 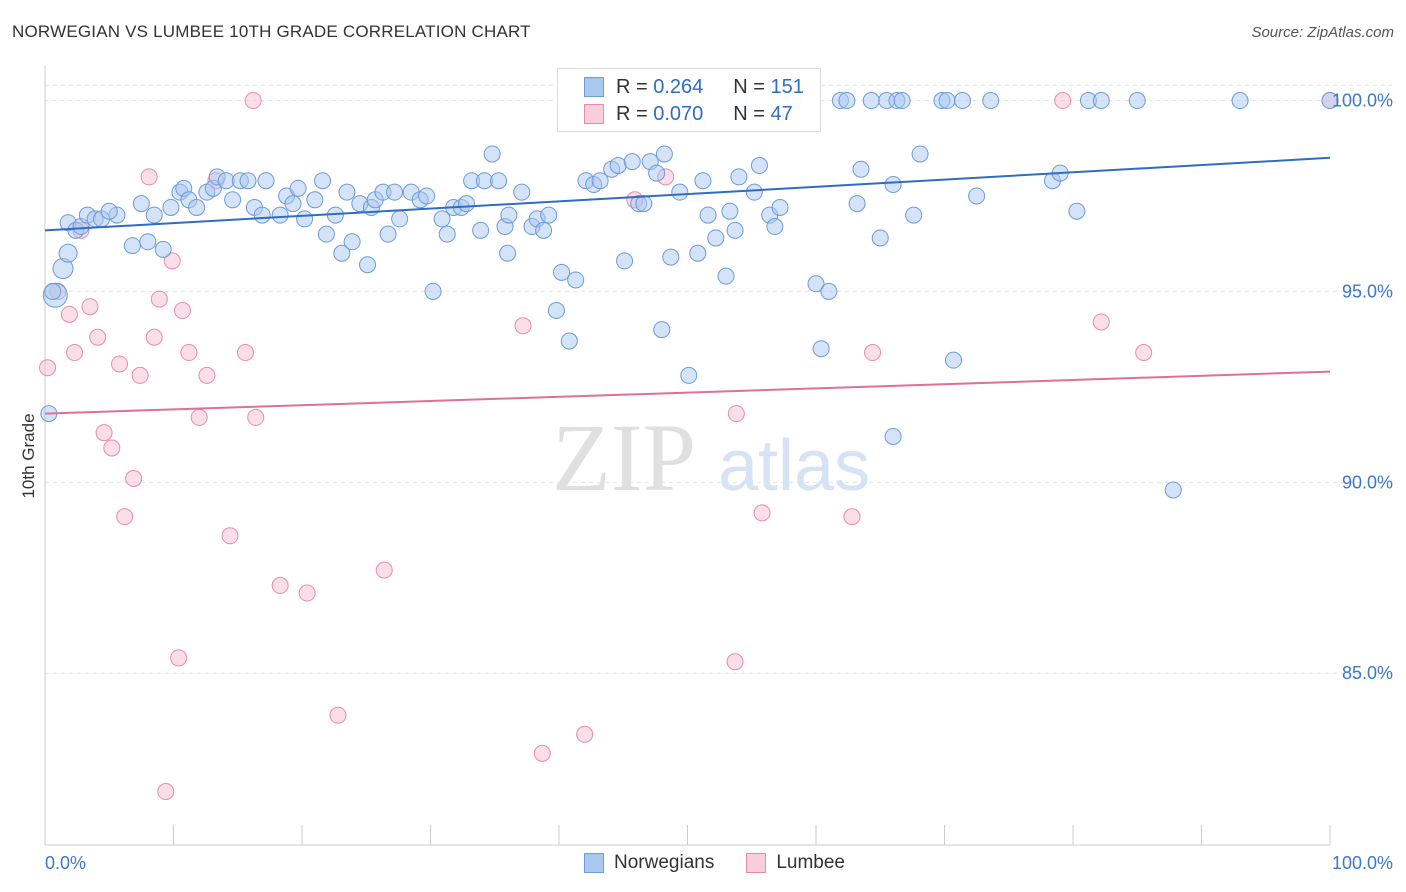 I want to click on legend-item-lumbee: Lumbee, so click(x=795, y=863).